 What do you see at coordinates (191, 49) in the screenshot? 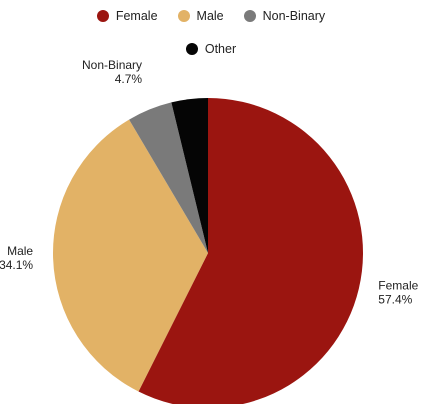
I see `legend-swatch-other` at bounding box center [191, 49].